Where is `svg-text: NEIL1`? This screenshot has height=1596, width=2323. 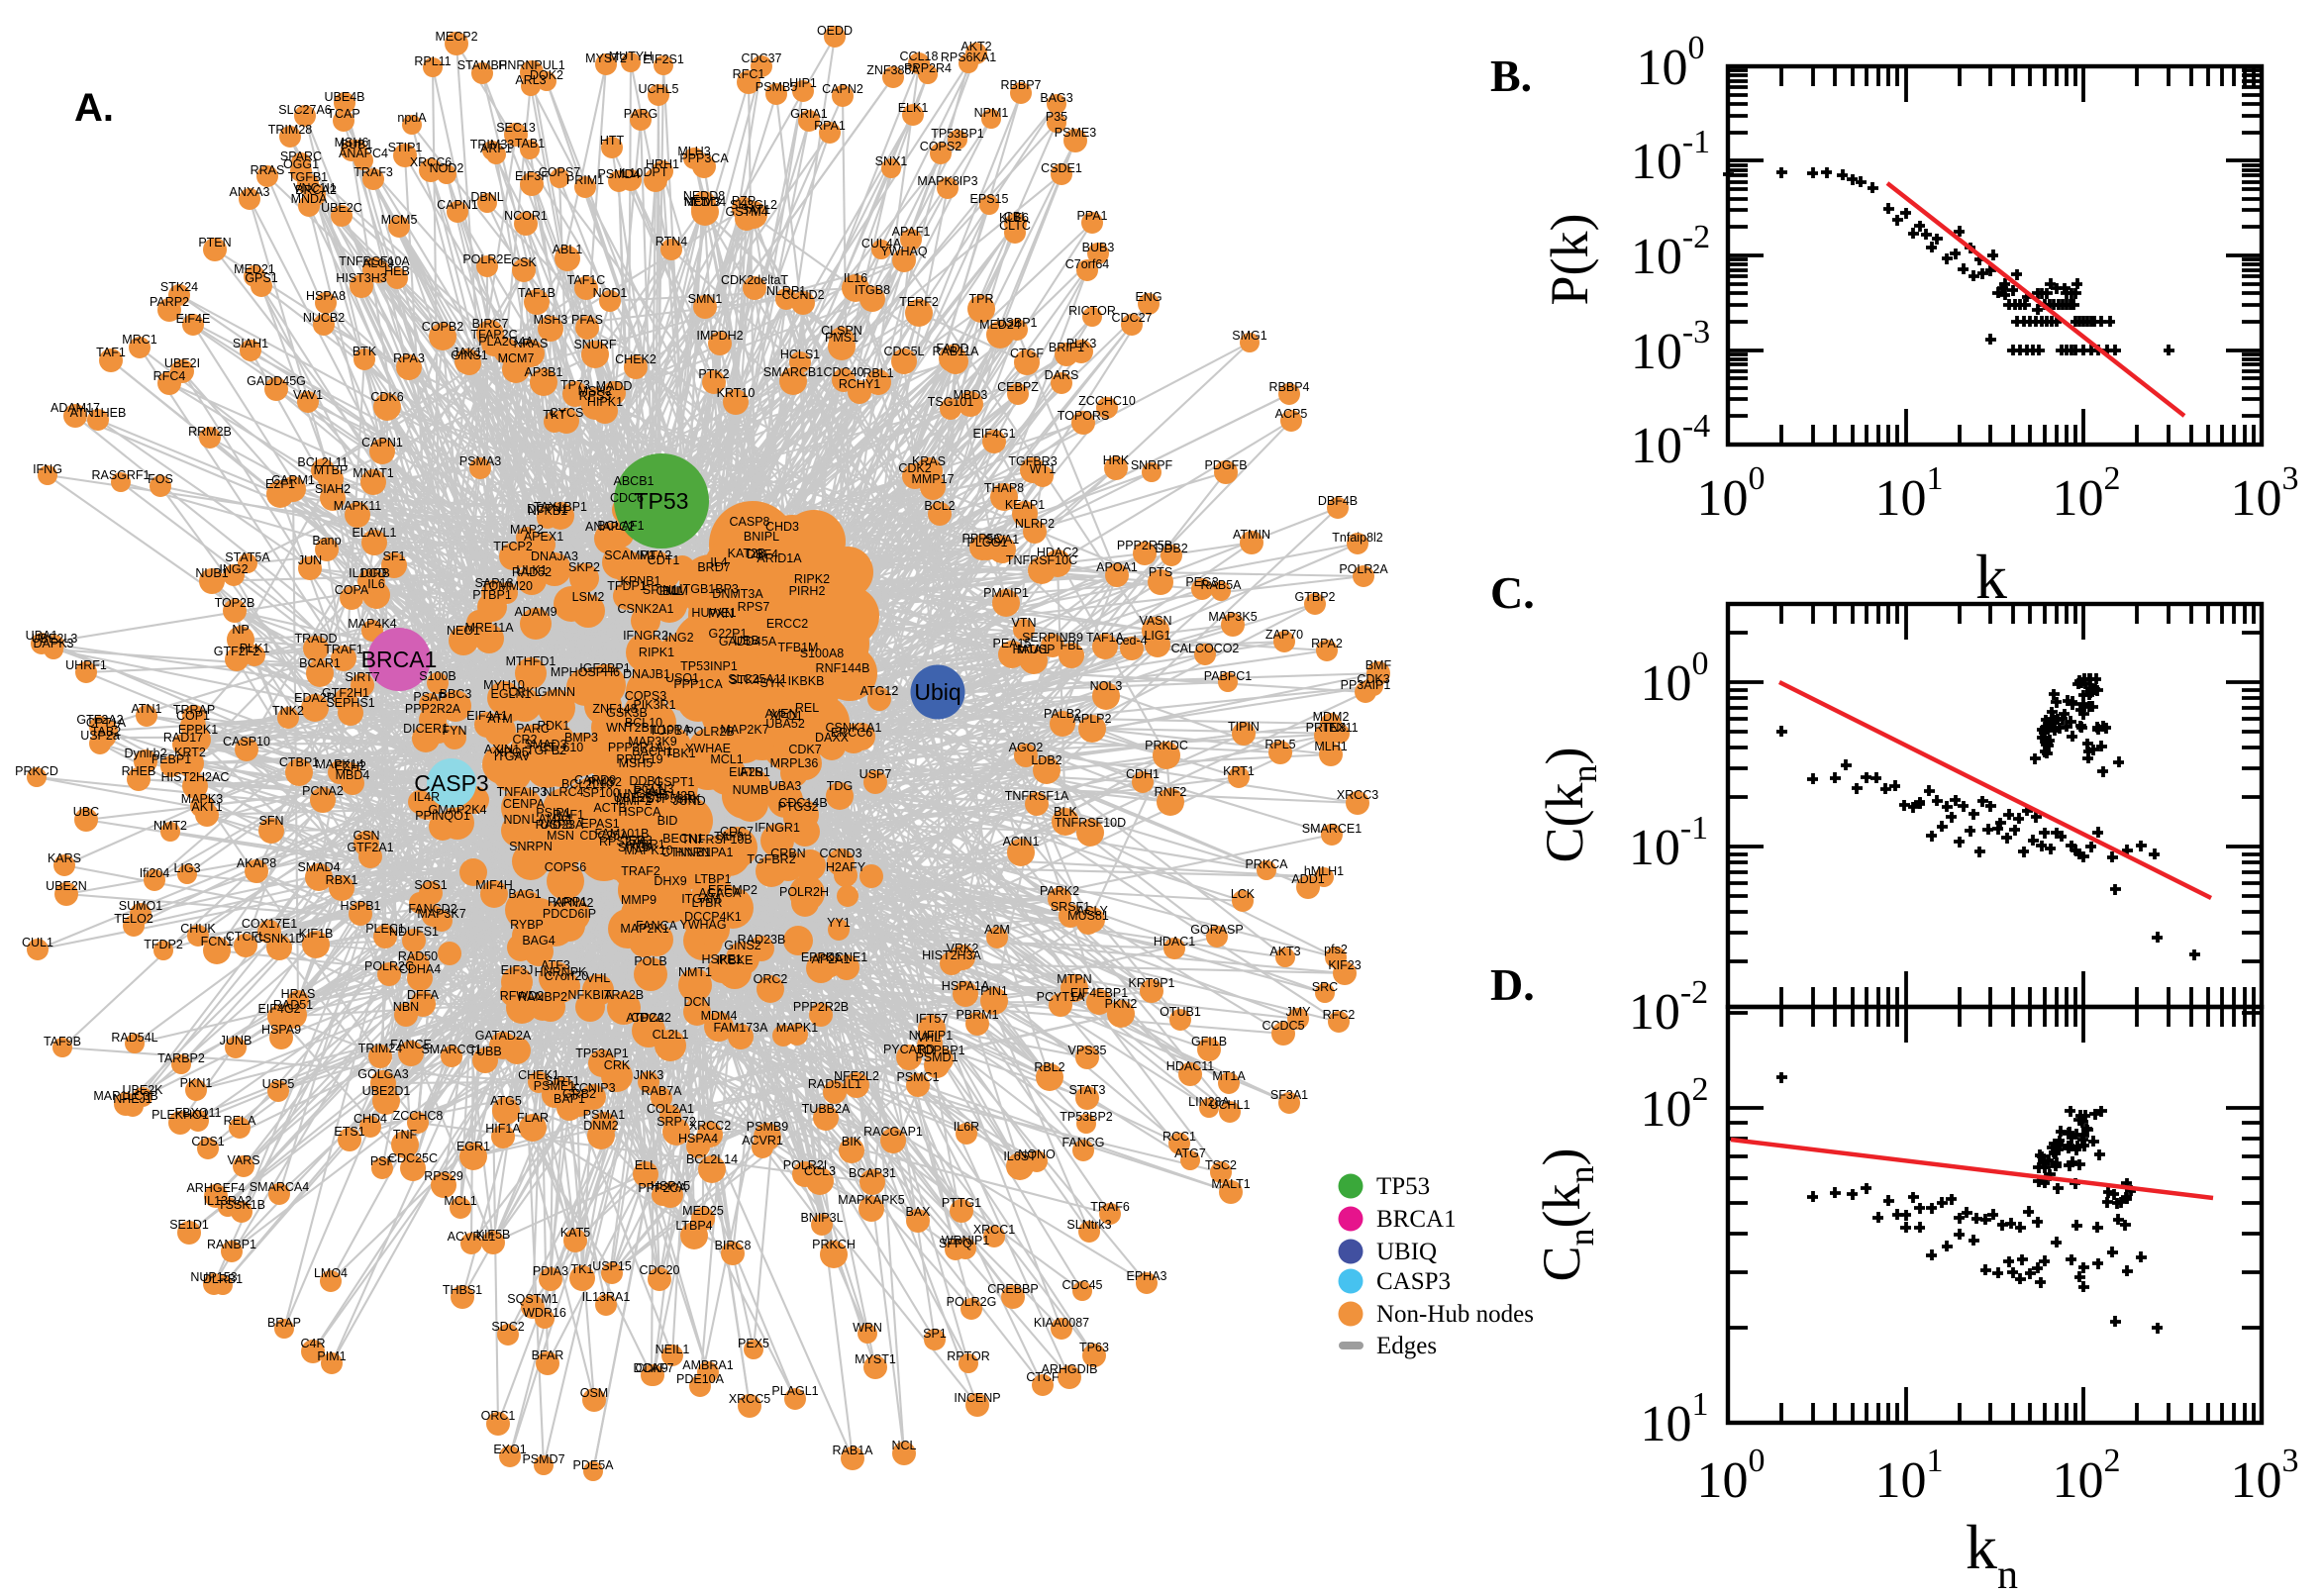
svg-text: NEIL1 is located at coordinates (673, 1349).